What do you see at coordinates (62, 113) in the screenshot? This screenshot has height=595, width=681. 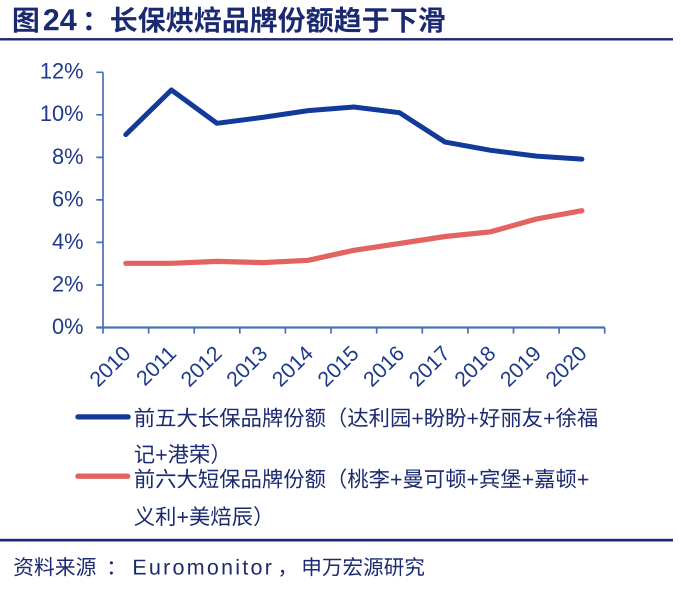 I see `svg-text: 10%` at bounding box center [62, 113].